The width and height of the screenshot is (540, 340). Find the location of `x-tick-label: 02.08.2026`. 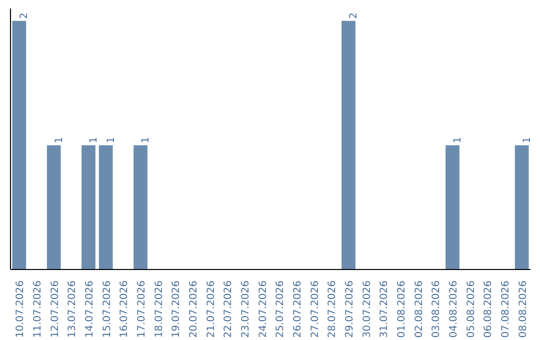

x-tick-label: 02.08.2026 is located at coordinates (419, 309).